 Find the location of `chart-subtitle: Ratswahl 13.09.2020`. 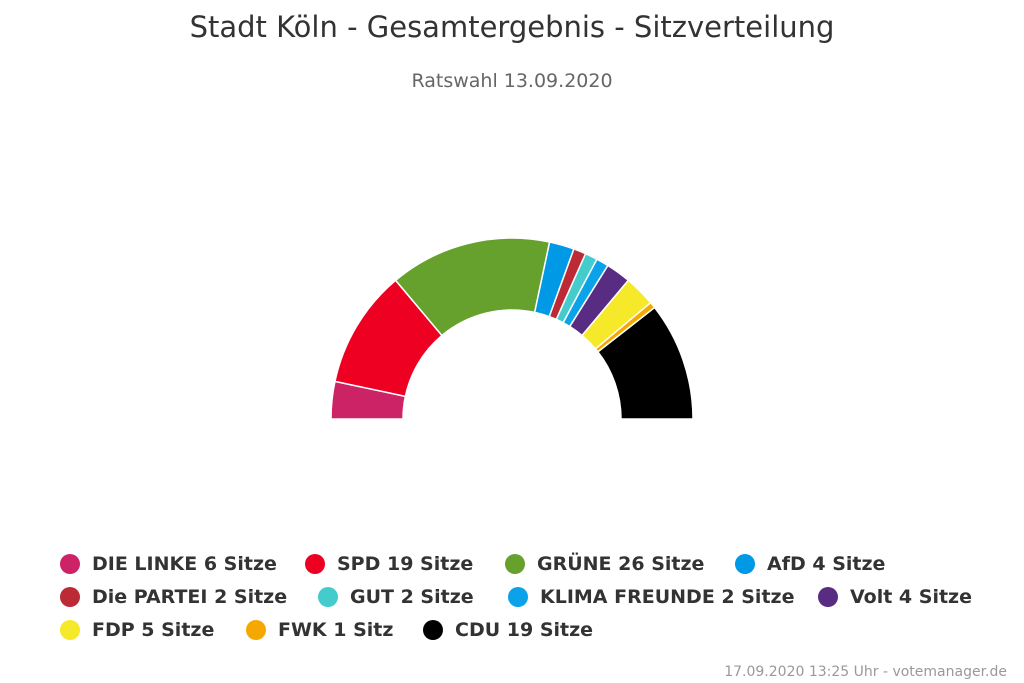

chart-subtitle: Ratswahl 13.09.2020 is located at coordinates (512, 81).